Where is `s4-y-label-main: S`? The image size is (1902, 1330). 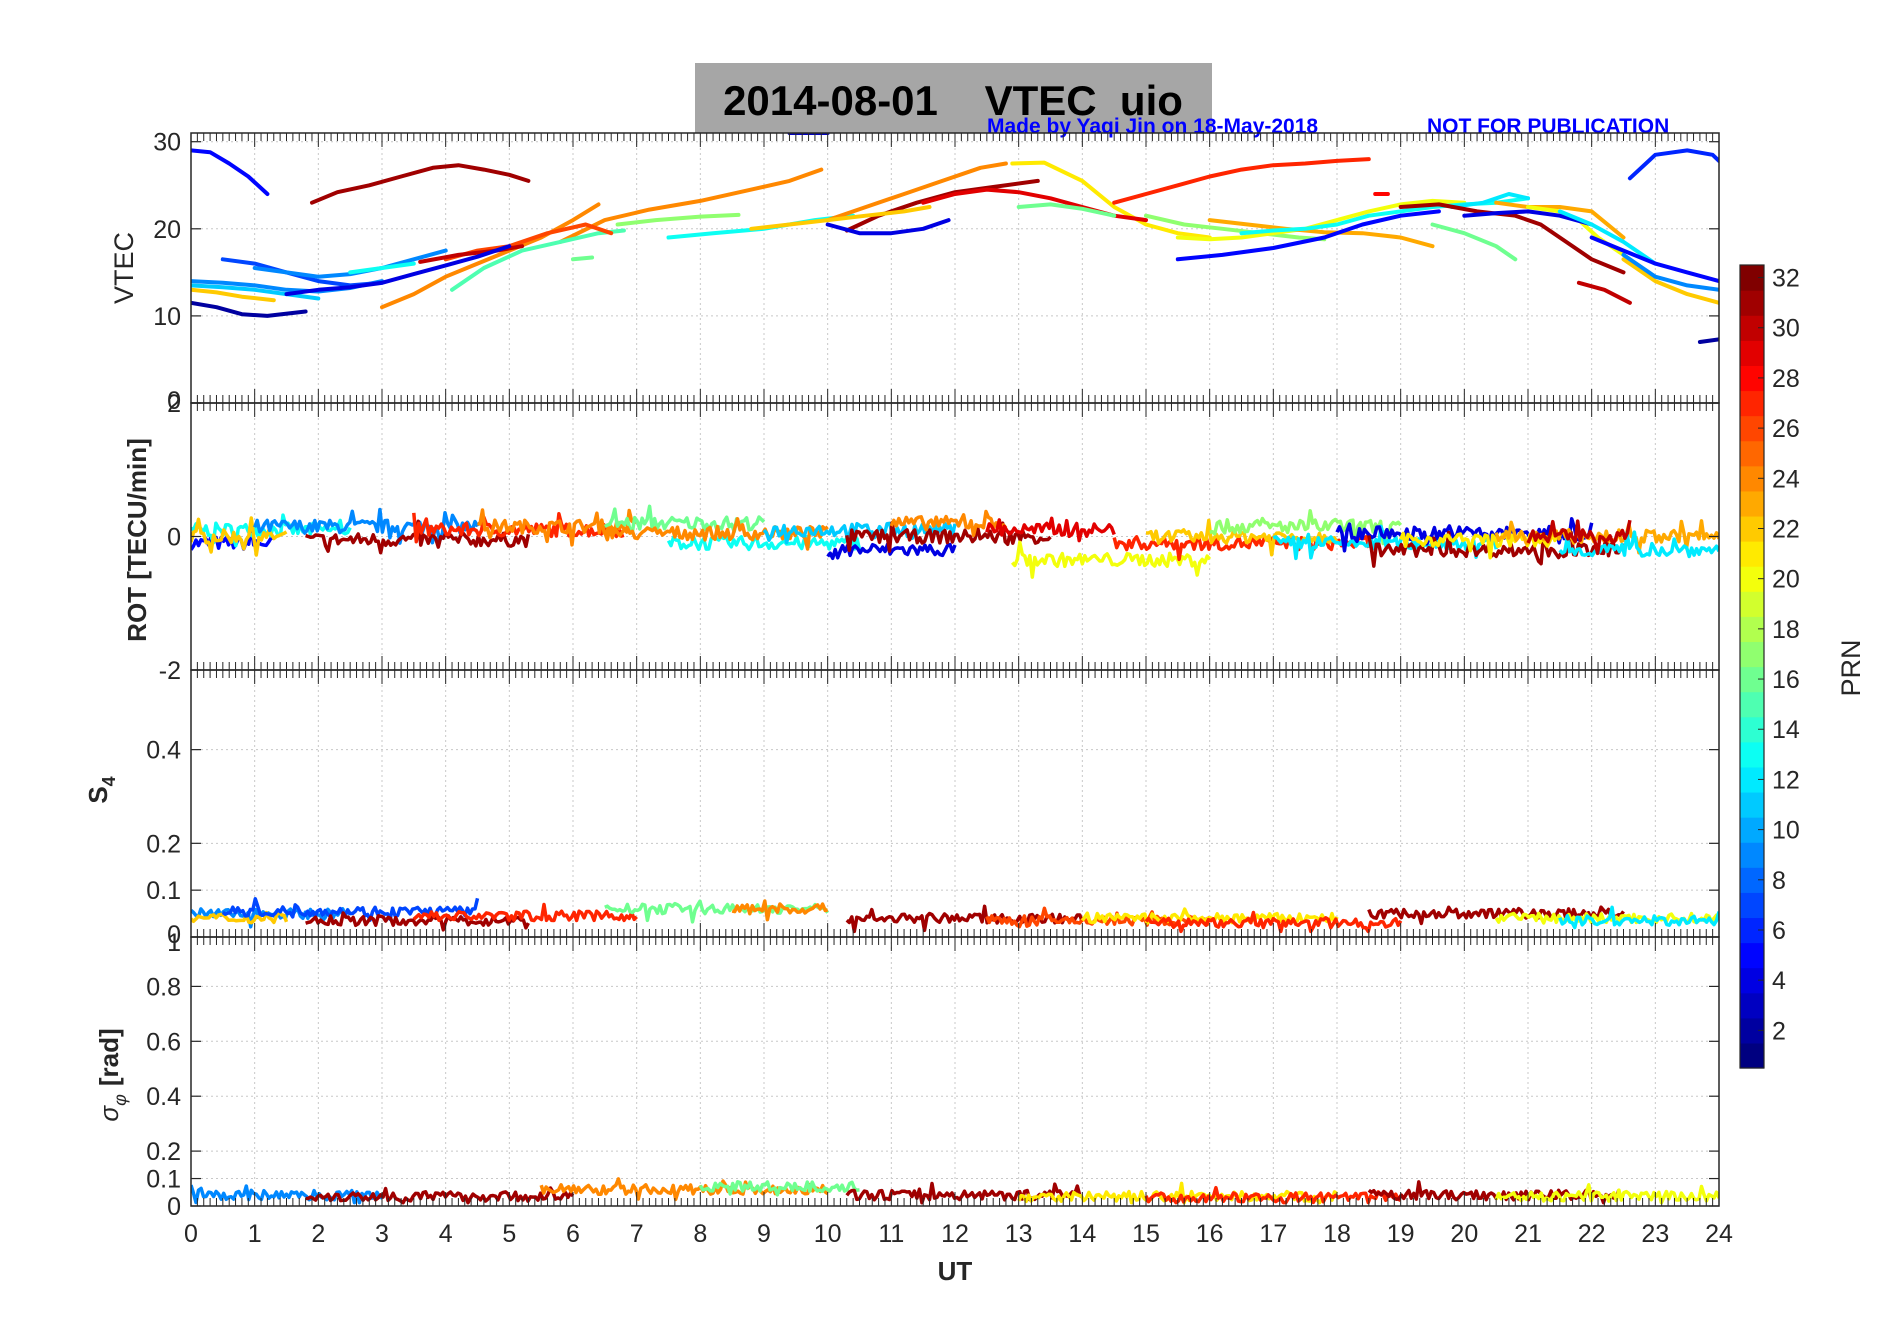
s4-y-label-main: S is located at coordinates (98, 794).